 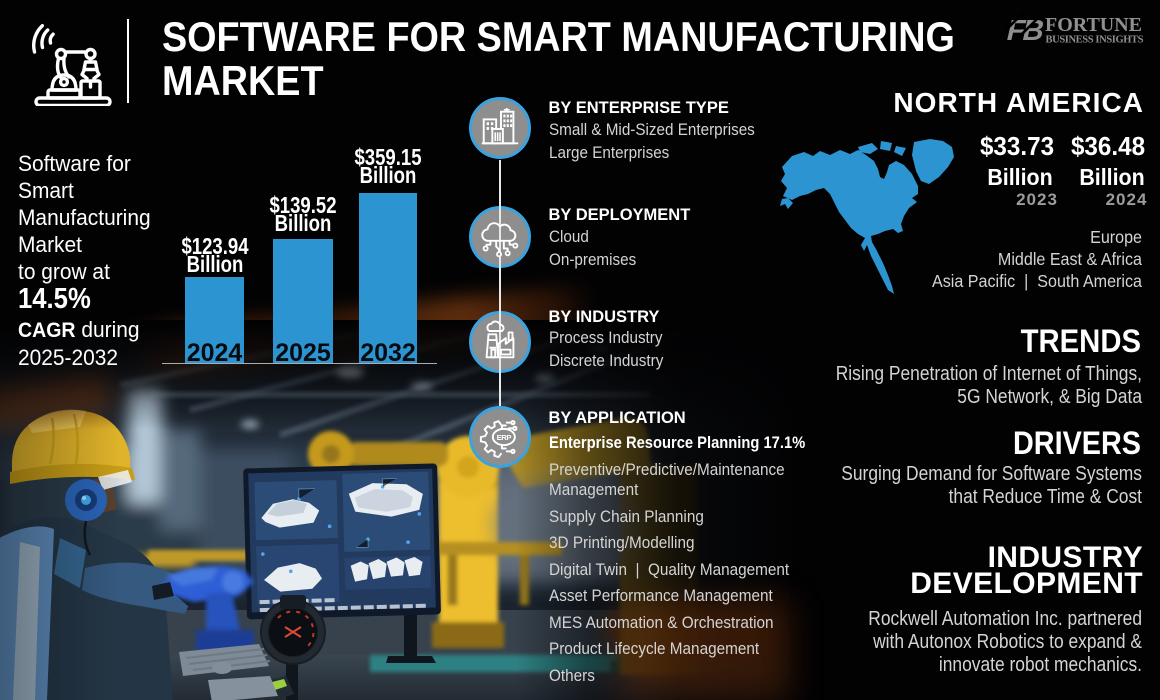 I want to click on svg-text: BUSINESS INSIGHTS, so click(x=1095, y=39).